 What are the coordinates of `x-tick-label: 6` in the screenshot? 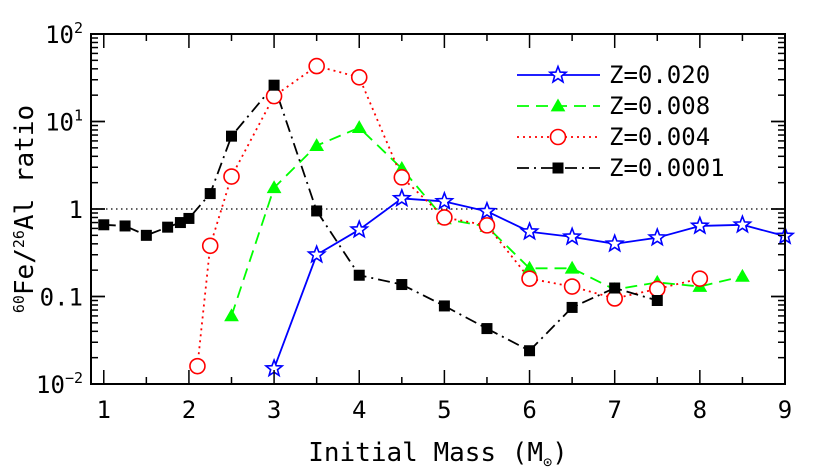 It's located at (529, 410).